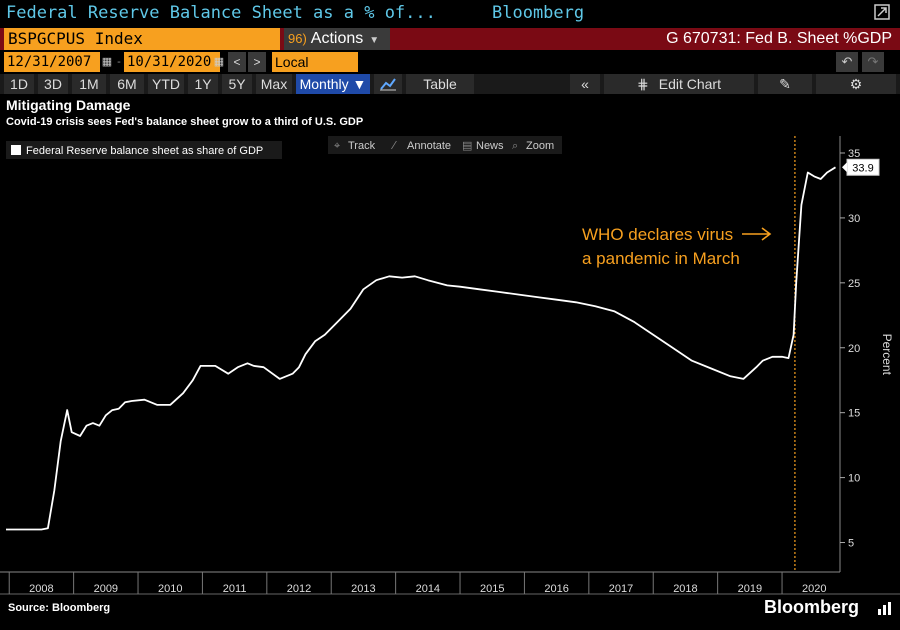  Describe the element at coordinates (854, 414) in the screenshot. I see `y-tick-label: 15` at that location.